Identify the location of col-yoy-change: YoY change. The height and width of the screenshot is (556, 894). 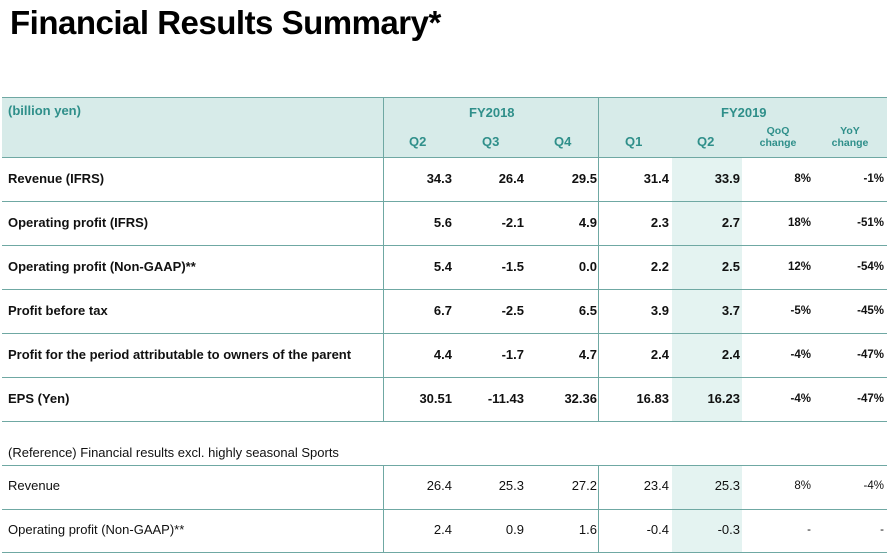
(850, 137).